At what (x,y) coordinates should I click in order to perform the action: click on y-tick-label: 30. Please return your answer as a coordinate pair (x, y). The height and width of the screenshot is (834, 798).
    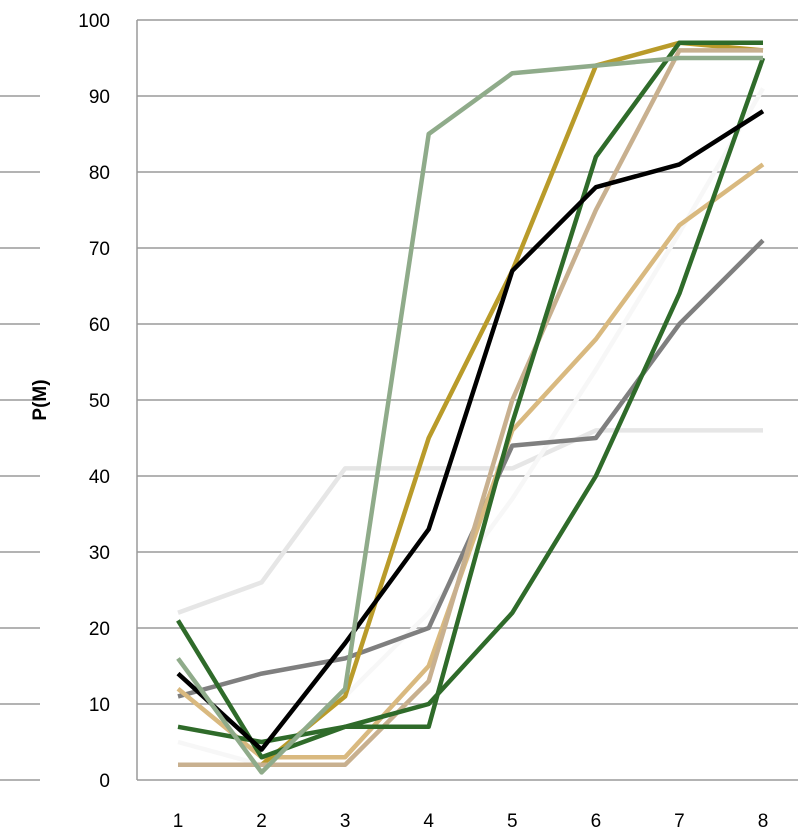
    Looking at the image, I should click on (99, 553).